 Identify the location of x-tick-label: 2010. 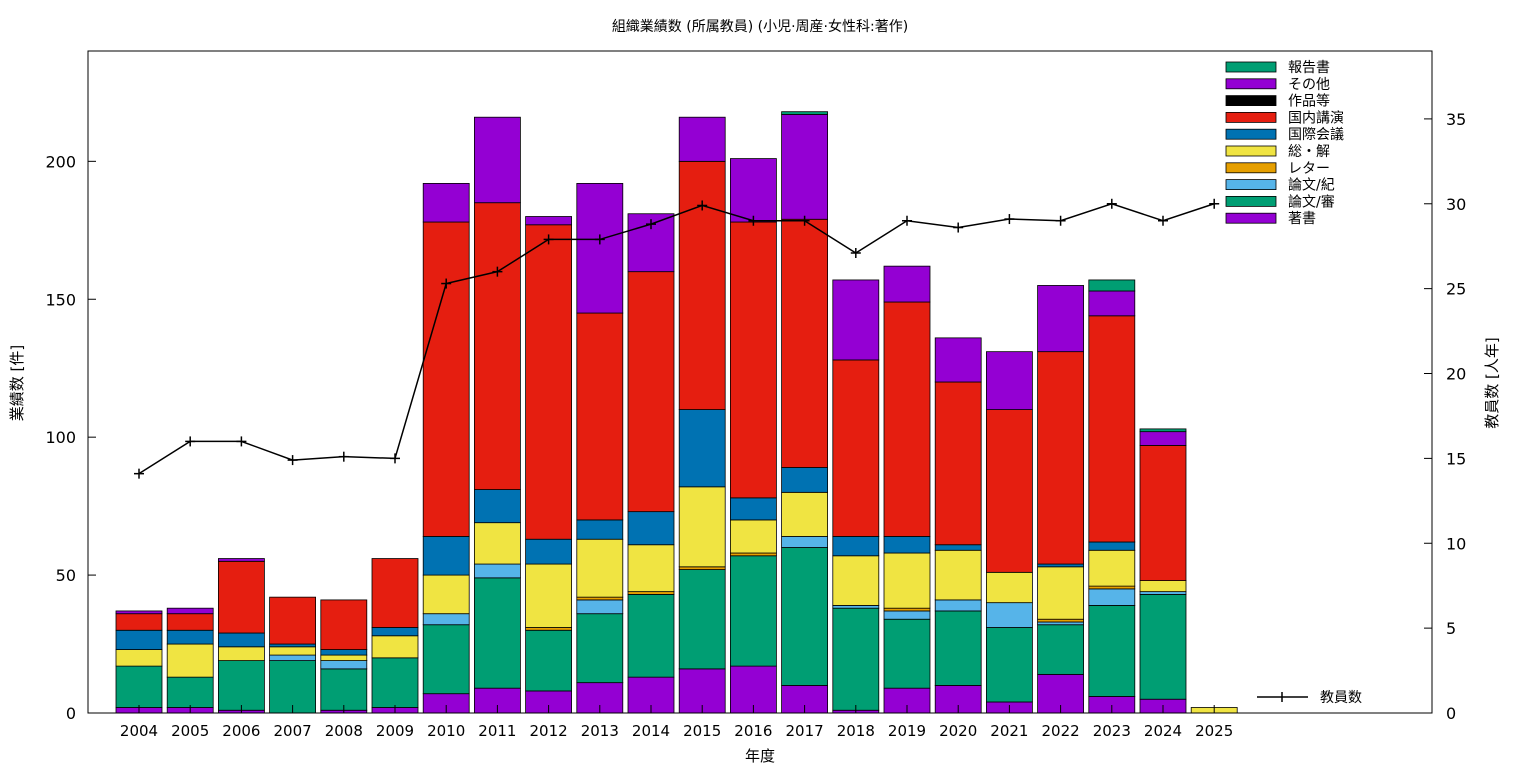
(446, 731).